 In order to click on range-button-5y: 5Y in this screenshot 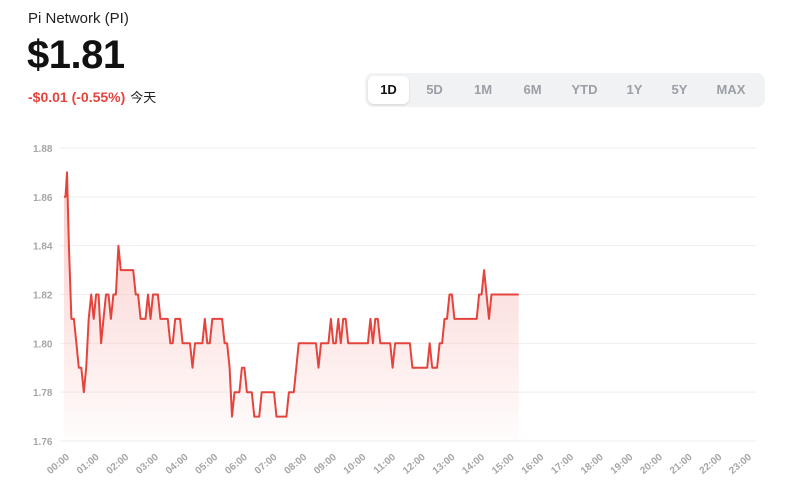, I will do `click(679, 89)`.